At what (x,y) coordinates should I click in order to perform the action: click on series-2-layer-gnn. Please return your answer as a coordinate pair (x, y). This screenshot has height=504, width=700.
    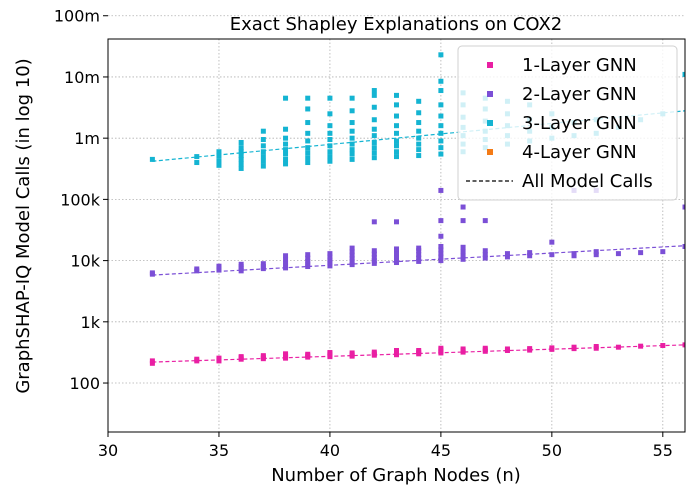
    Looking at the image, I should click on (417, 232).